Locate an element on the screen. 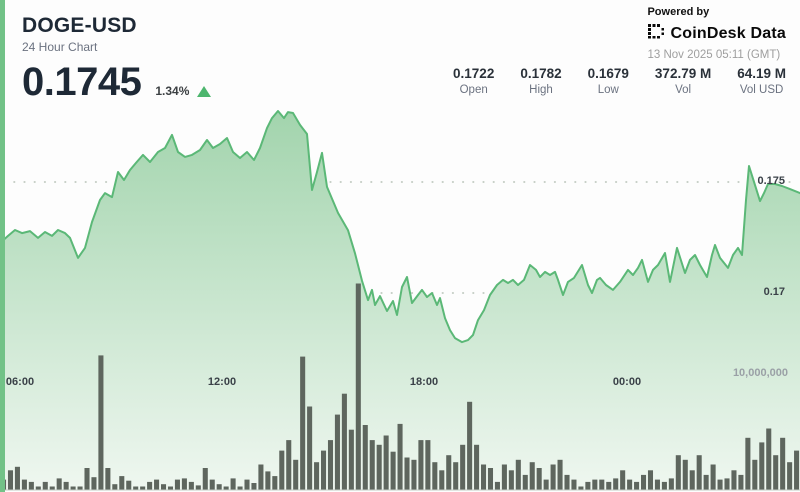 The width and height of the screenshot is (800, 492). open-label: Open is located at coordinates (473, 90).